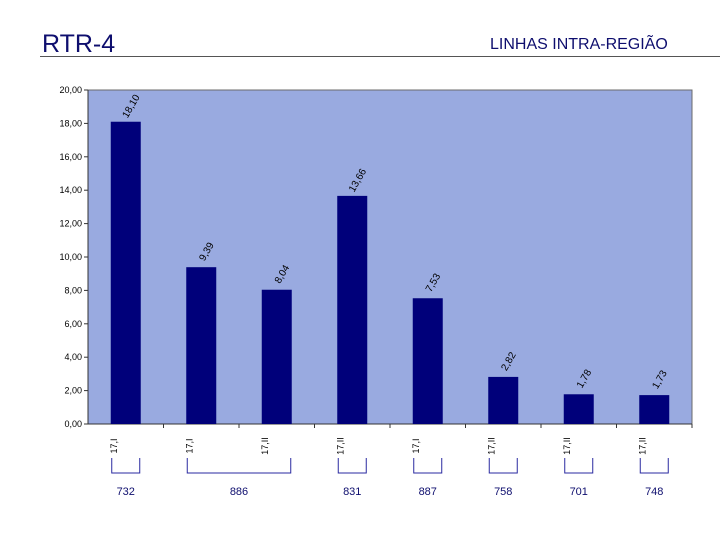 The width and height of the screenshot is (720, 540). I want to click on group-label: 732, so click(126, 492).